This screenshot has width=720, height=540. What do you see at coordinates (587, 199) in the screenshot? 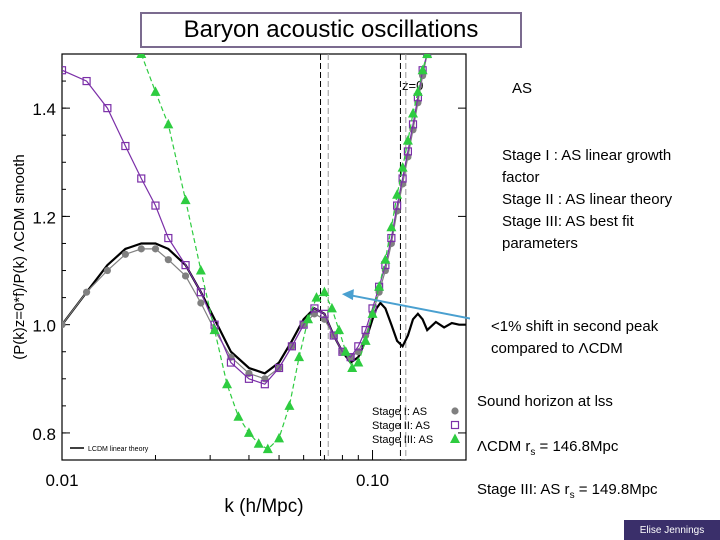
I see `stage-line-3: Stage II : AS linear theory` at bounding box center [587, 199].